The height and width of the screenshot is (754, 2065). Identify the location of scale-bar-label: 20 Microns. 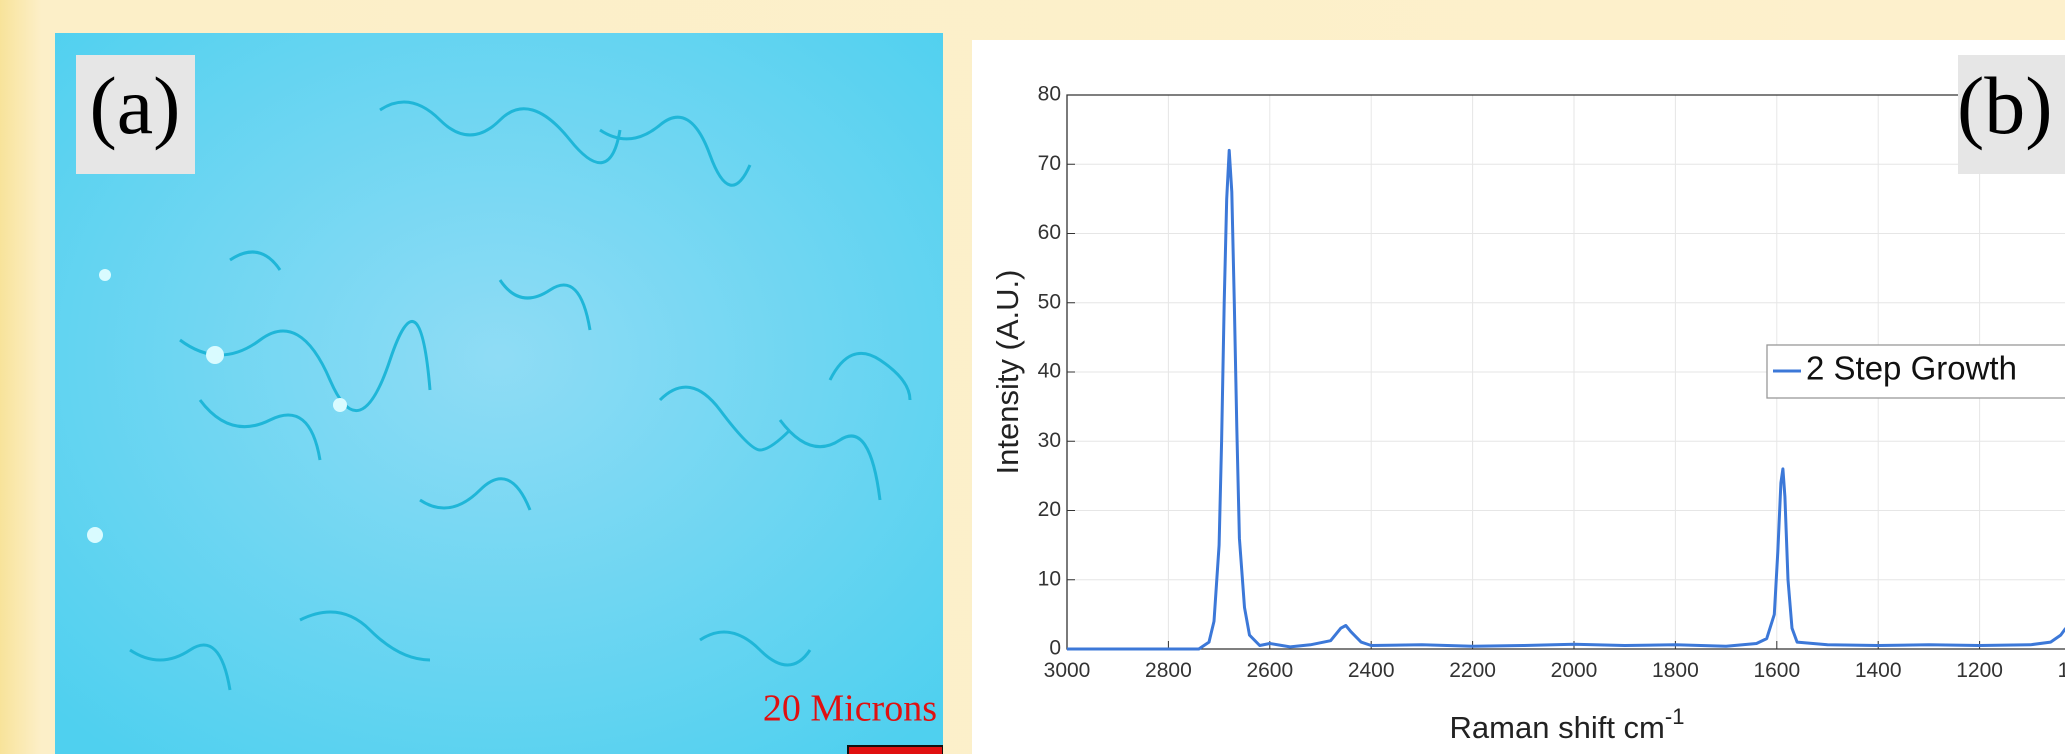
(850, 709).